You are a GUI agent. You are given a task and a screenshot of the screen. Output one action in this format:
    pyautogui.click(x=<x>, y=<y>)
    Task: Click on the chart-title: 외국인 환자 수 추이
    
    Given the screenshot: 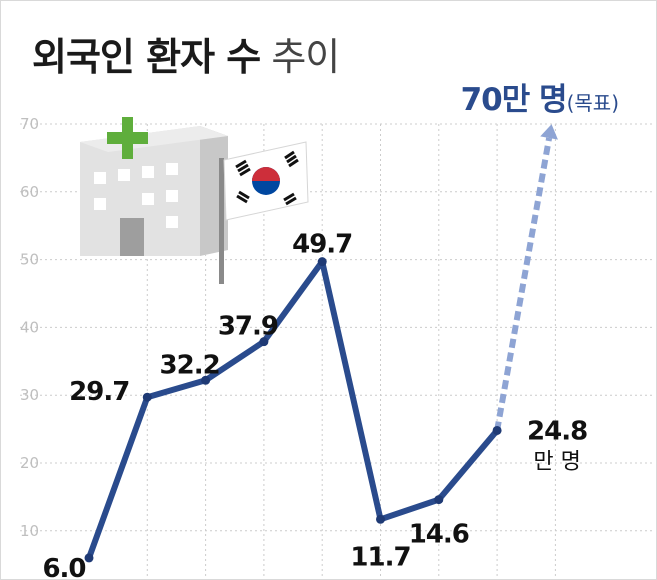 What is the action you would take?
    pyautogui.click(x=186, y=53)
    